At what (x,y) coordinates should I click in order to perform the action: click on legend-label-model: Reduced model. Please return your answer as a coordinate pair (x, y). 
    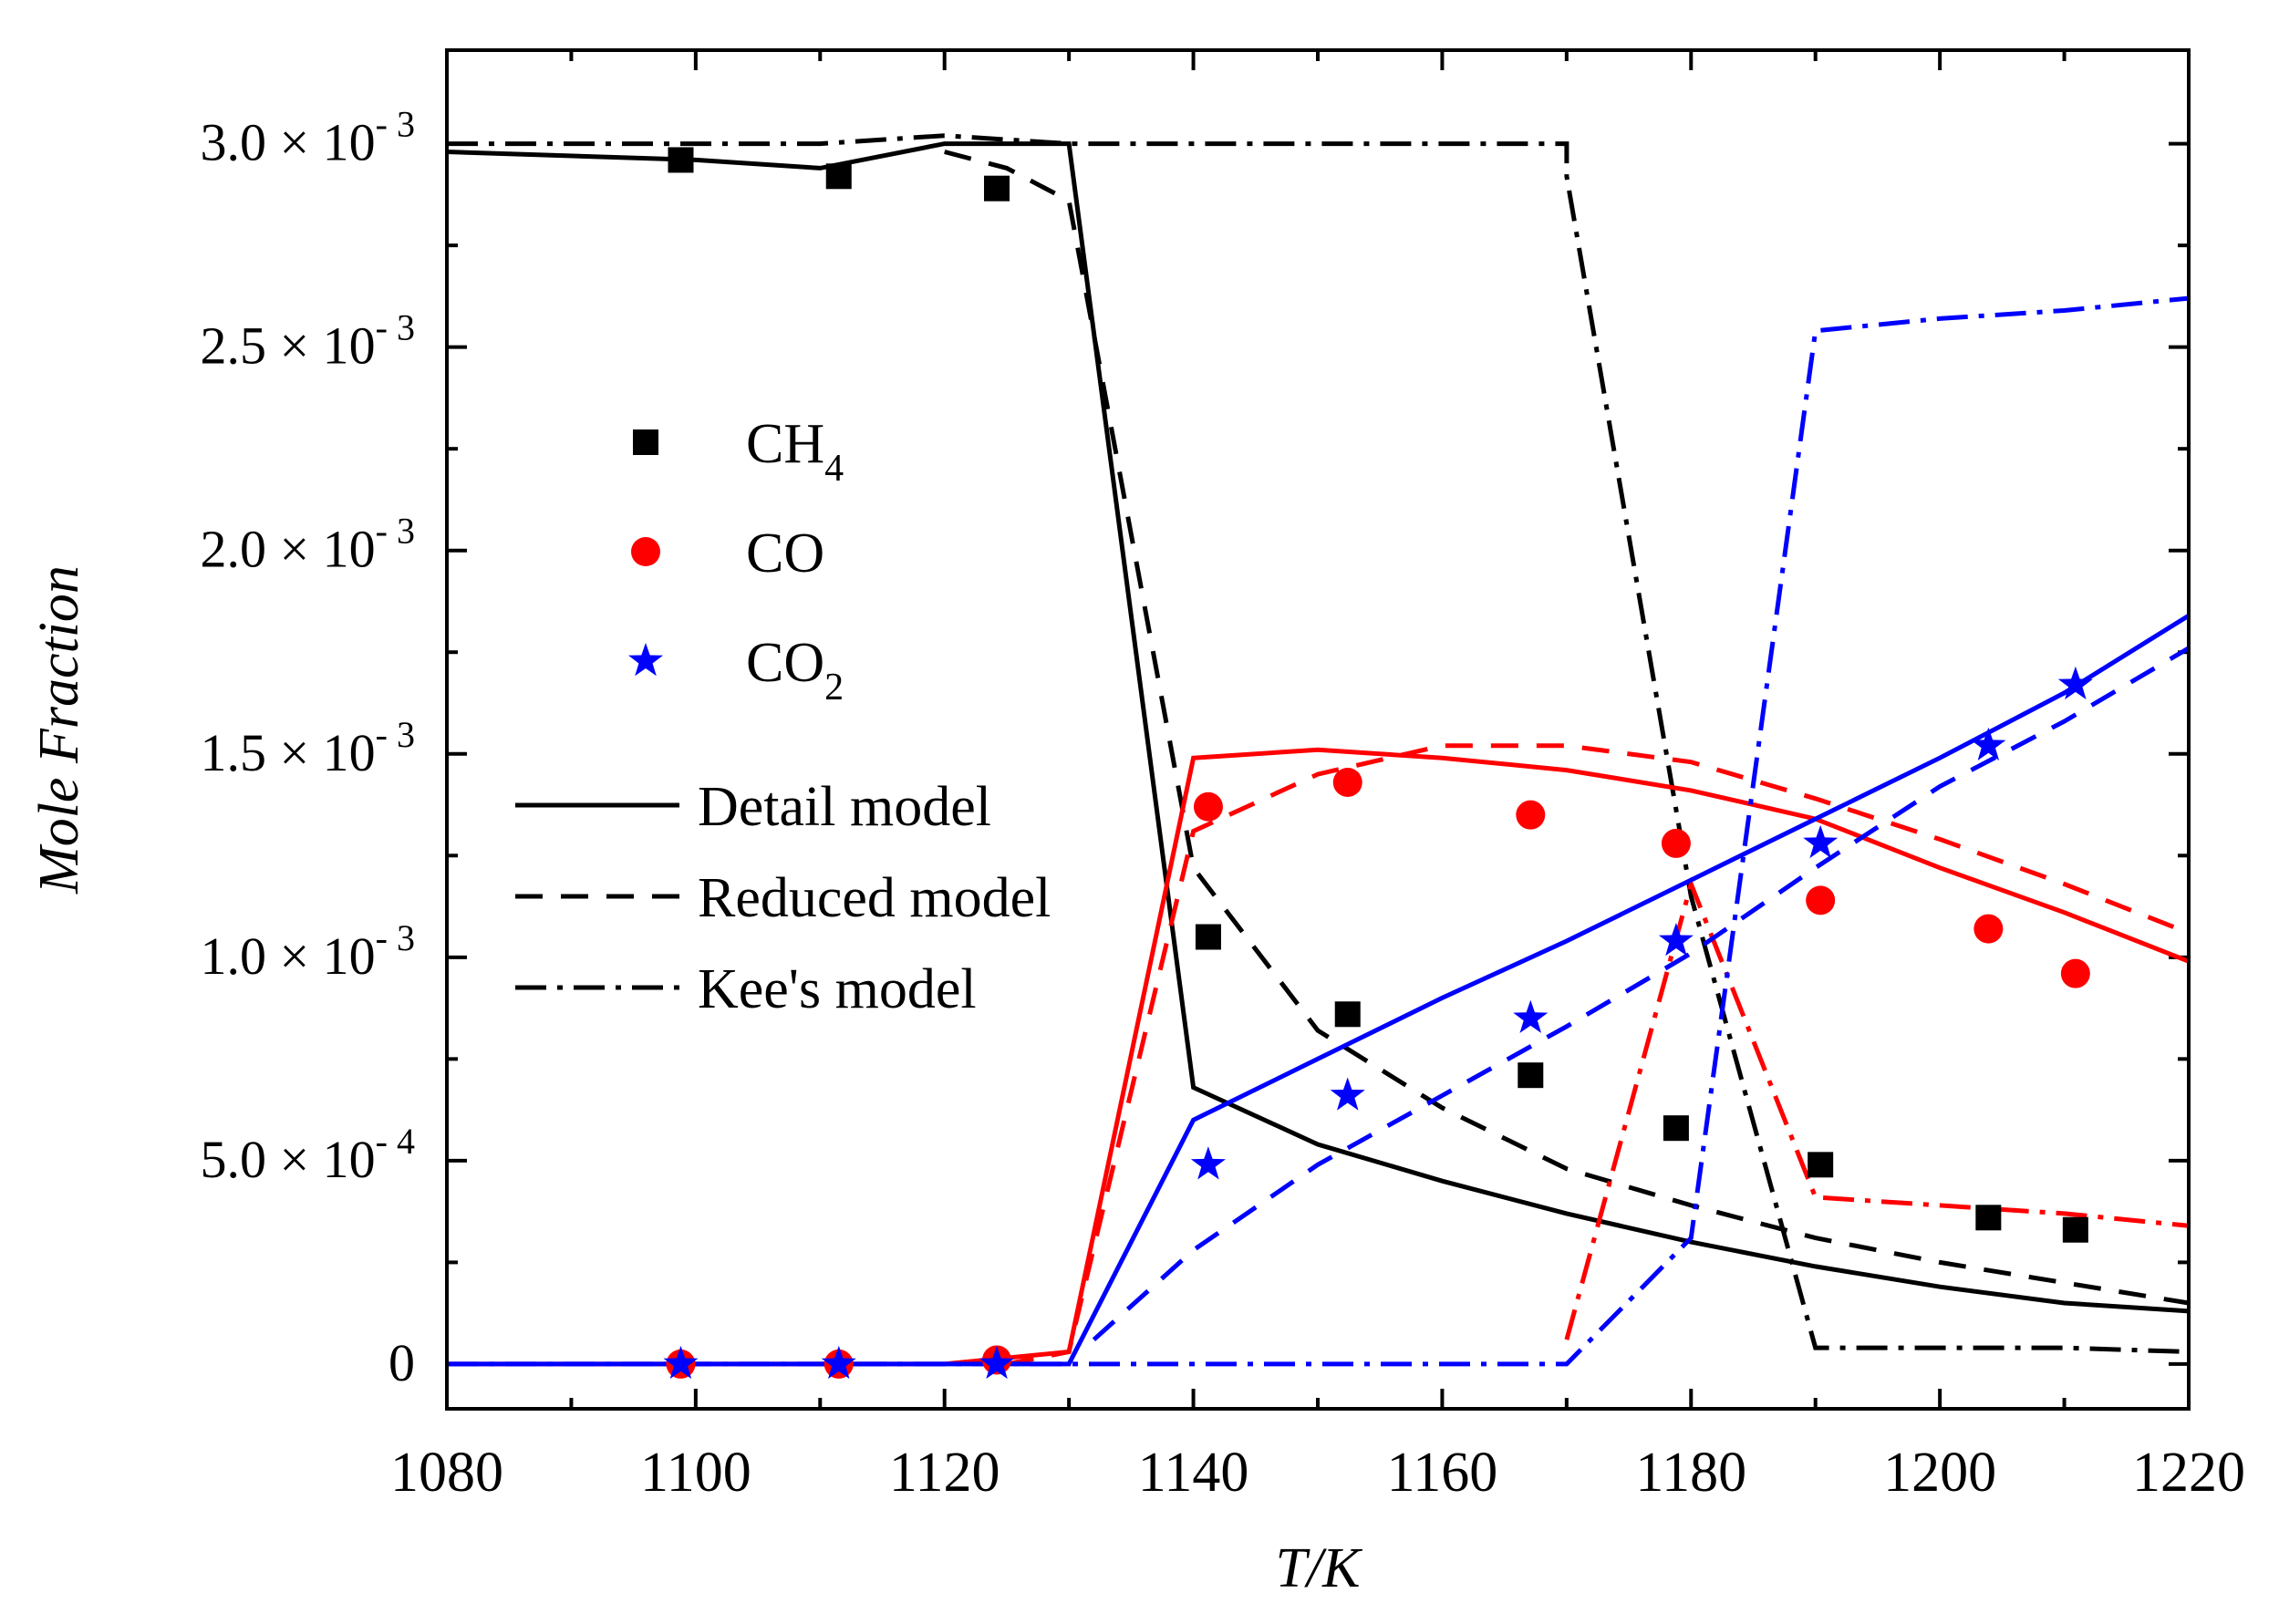
    Looking at the image, I should click on (874, 898).